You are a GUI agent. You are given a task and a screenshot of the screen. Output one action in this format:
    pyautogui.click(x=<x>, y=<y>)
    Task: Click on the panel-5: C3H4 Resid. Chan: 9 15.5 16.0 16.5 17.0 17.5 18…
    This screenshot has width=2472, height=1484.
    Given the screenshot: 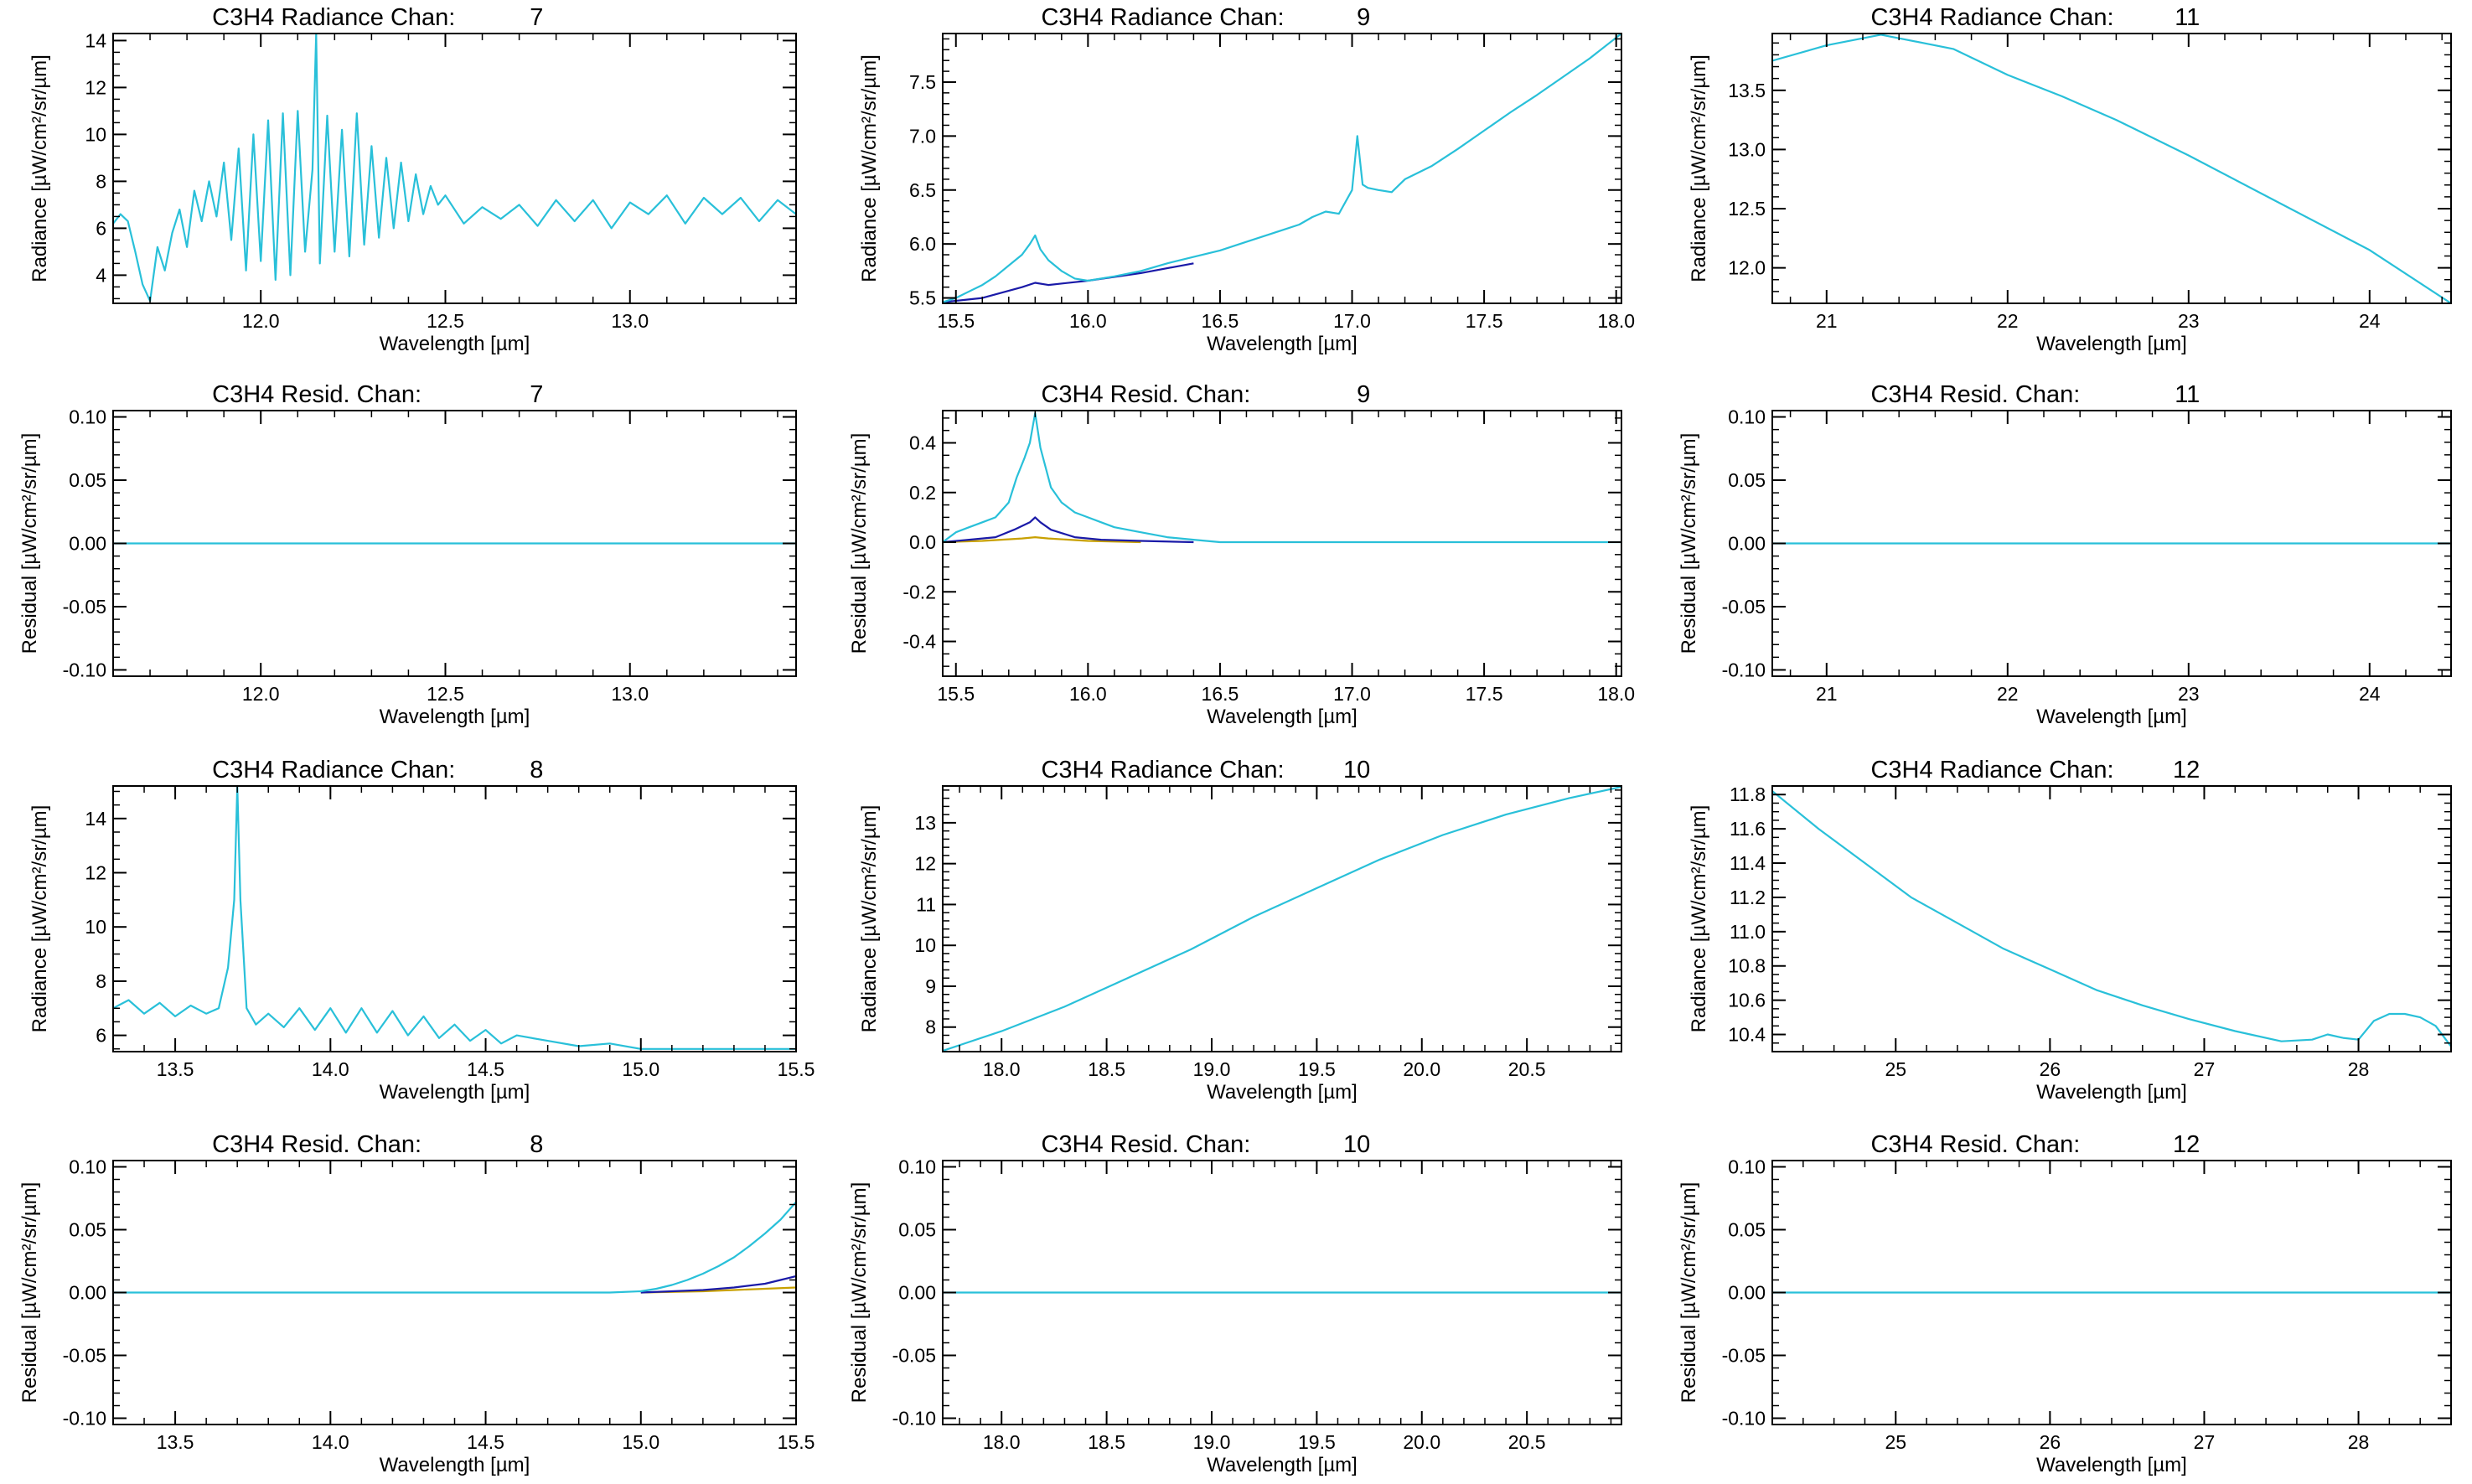 What is the action you would take?
    pyautogui.click(x=1241, y=555)
    